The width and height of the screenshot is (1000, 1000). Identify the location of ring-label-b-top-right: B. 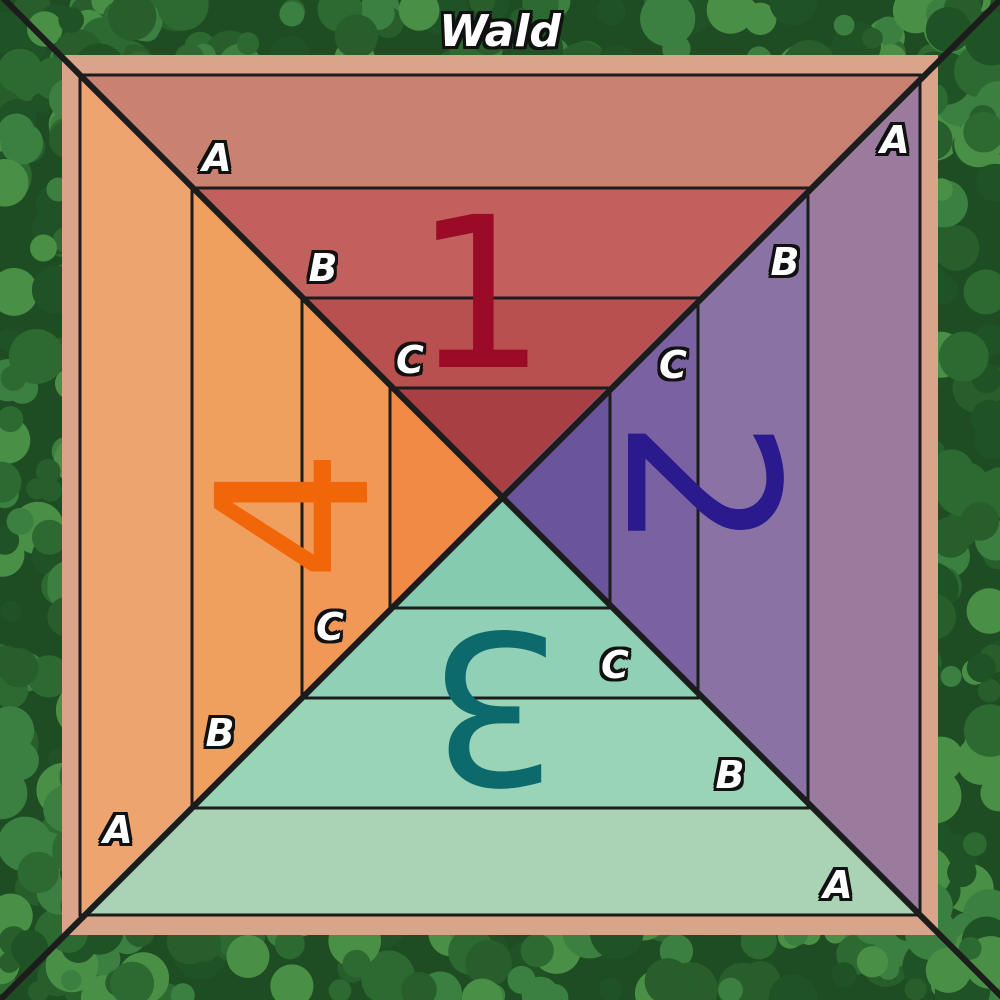
(785, 262).